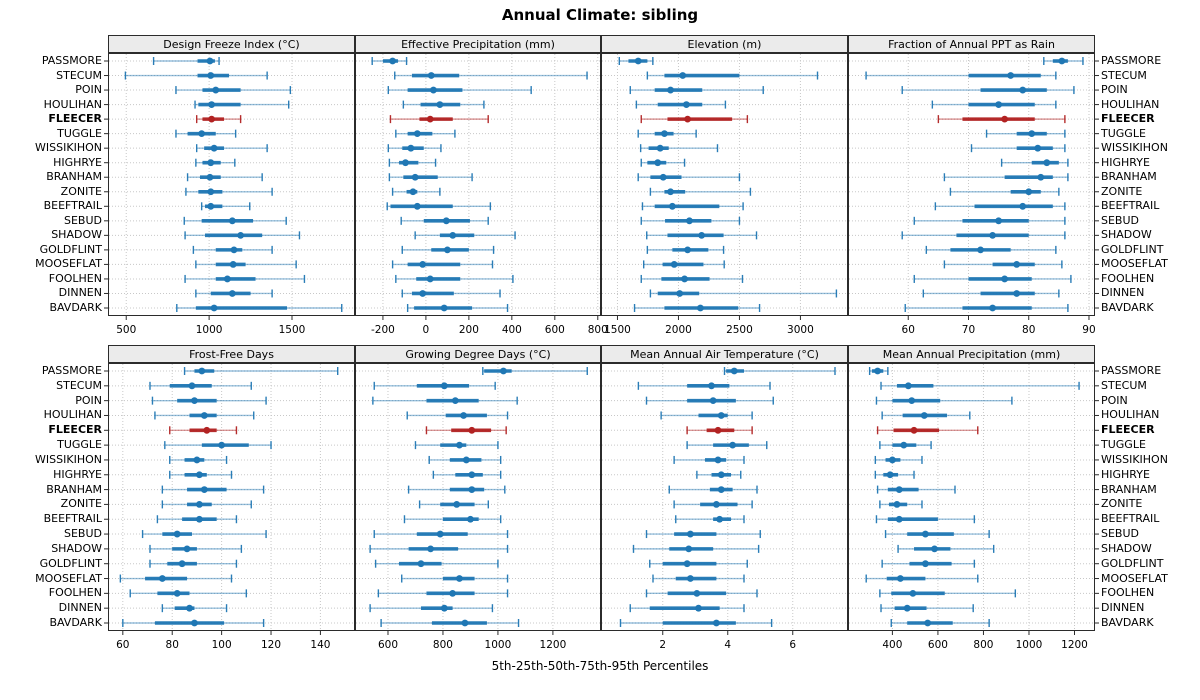 This screenshot has width=1200, height=700. What do you see at coordinates (469, 330) in the screenshot?
I see `axis-tick-label: 200` at bounding box center [469, 330].